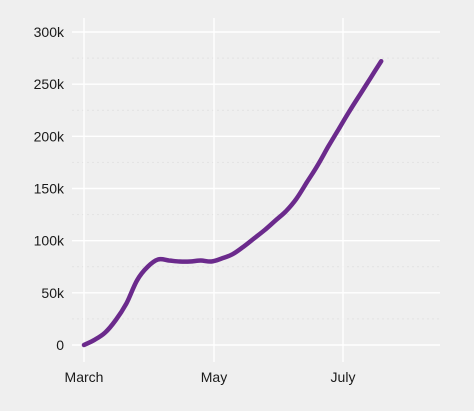 The width and height of the screenshot is (474, 411). Describe the element at coordinates (60, 345) in the screenshot. I see `y-tick-label: 0` at that location.